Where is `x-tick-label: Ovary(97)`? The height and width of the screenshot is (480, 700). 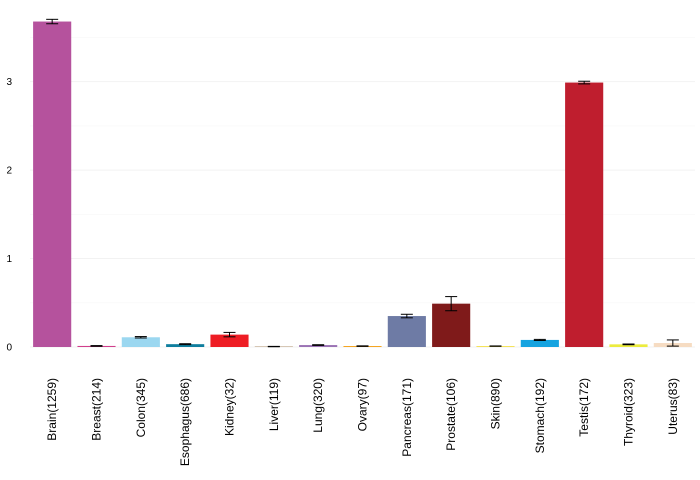
x-tick-label: Ovary(97) is located at coordinates (363, 404).